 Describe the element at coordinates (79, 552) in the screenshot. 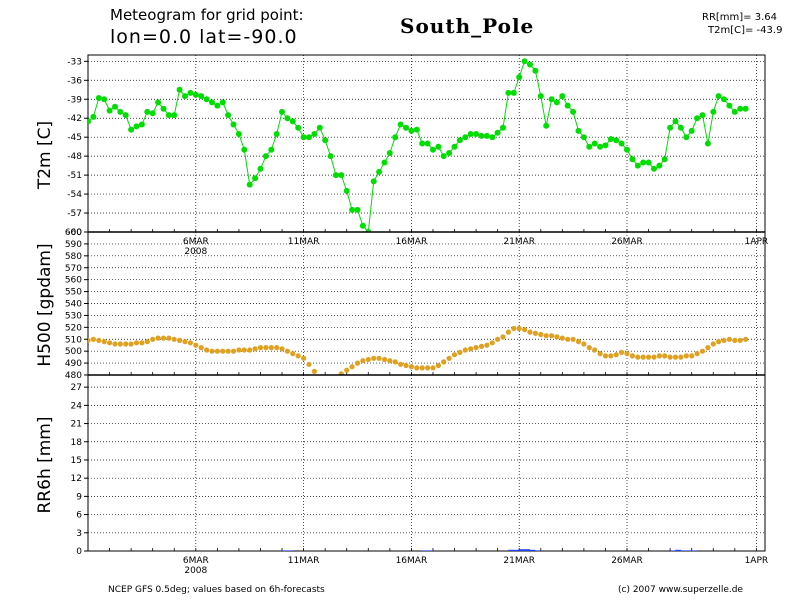

I see `rr6h-ytick-label-0: 0` at that location.